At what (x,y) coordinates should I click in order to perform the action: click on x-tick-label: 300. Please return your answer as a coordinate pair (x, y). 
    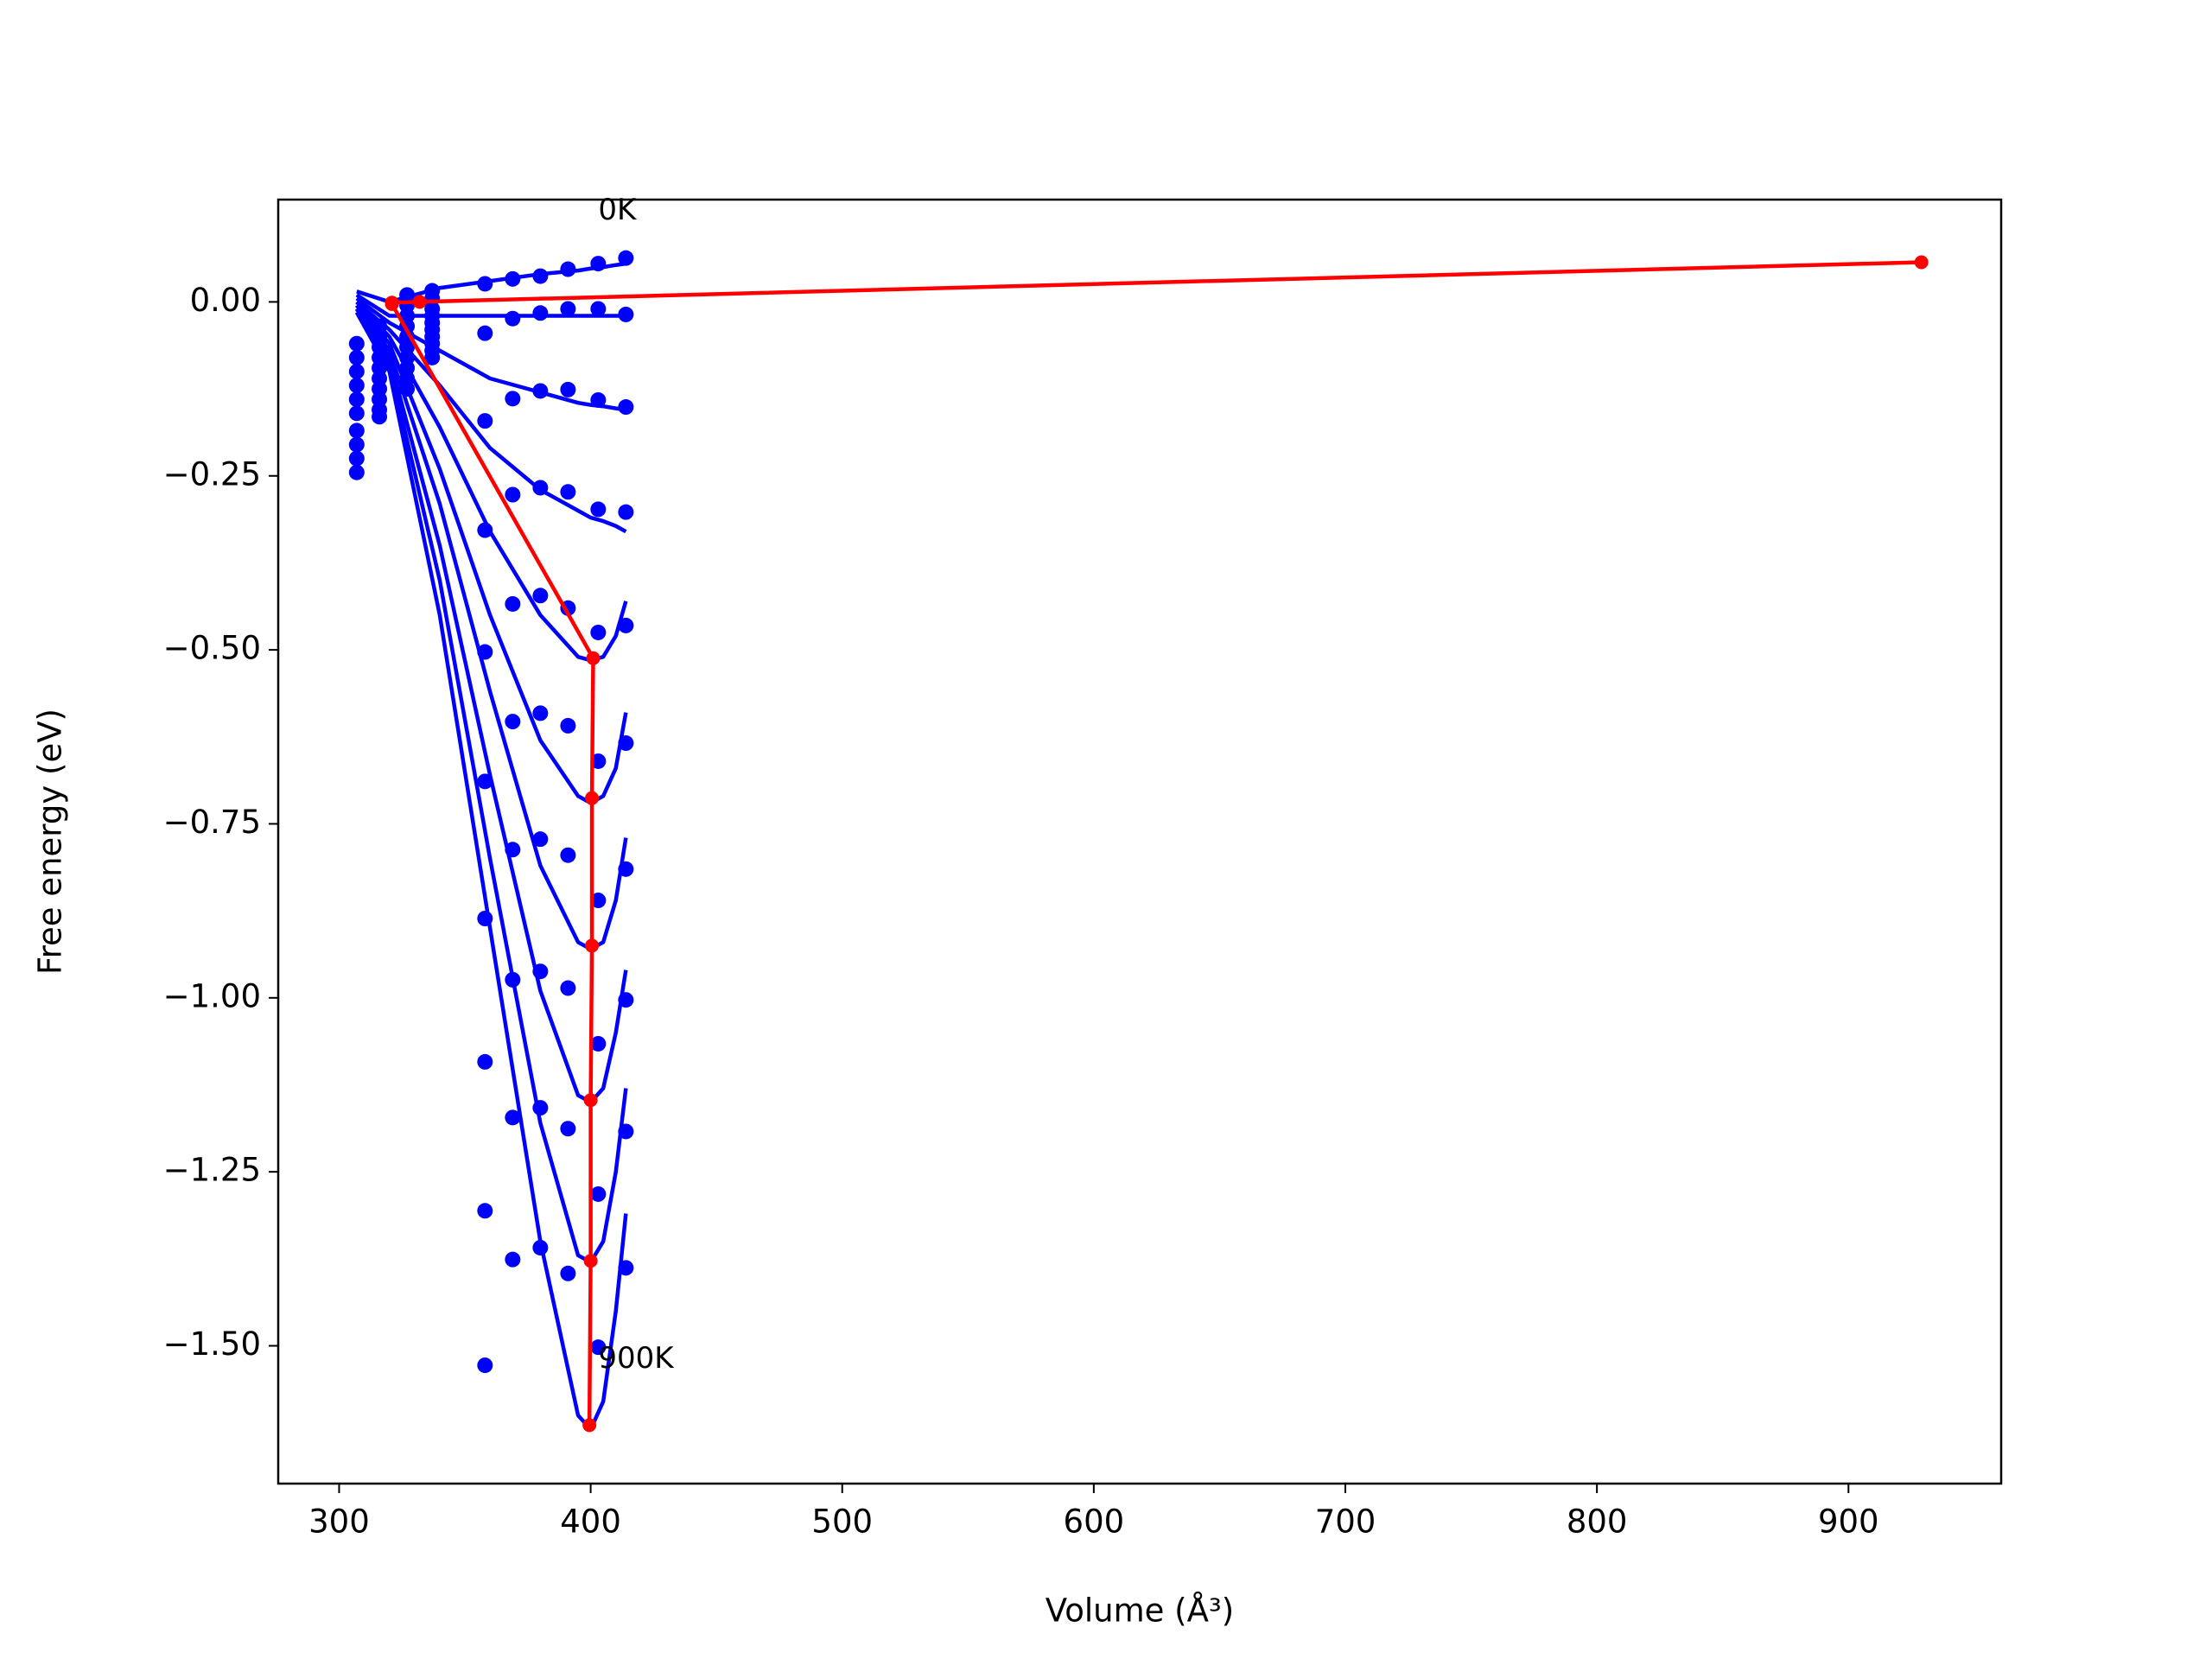
    Looking at the image, I should click on (339, 1522).